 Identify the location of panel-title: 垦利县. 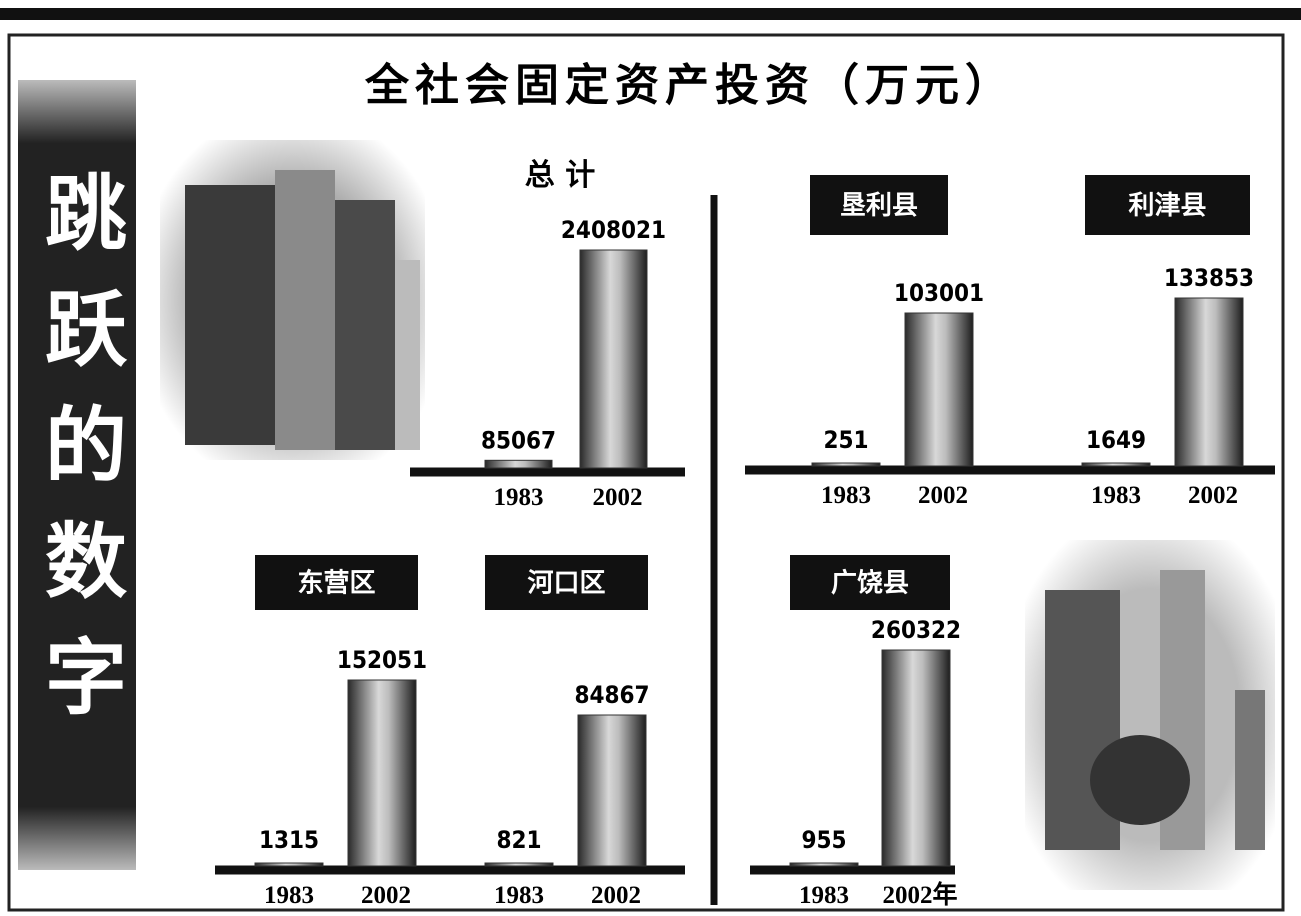
(879, 206).